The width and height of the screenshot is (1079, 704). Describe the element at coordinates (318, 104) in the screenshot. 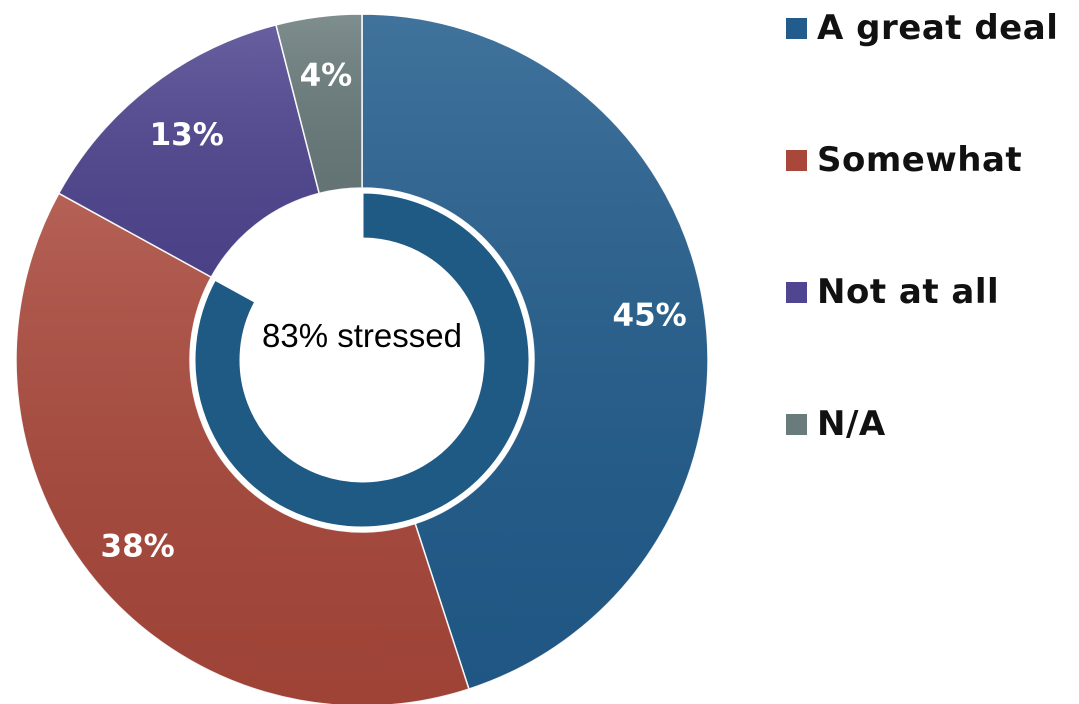

I see `slice-shade-n-a` at that location.